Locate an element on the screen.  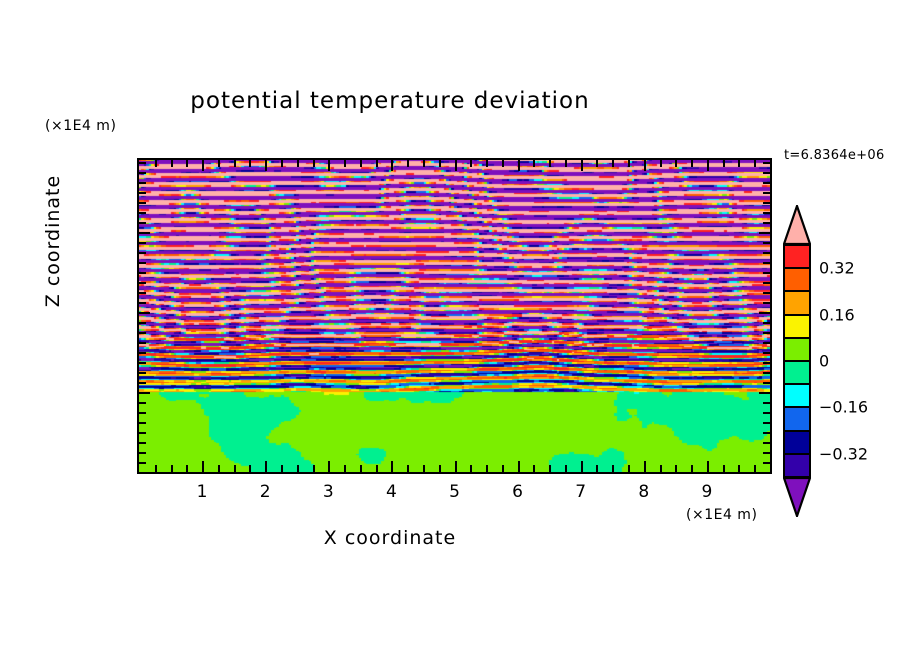
x-tick-label: 7 is located at coordinates (581, 492).